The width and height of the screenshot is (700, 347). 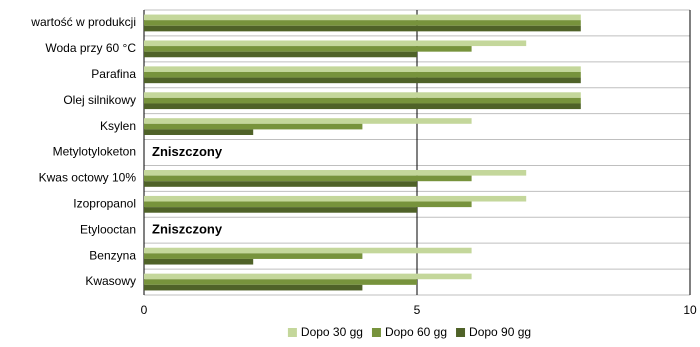 I want to click on x-tick-label: 0, so click(x=144, y=310).